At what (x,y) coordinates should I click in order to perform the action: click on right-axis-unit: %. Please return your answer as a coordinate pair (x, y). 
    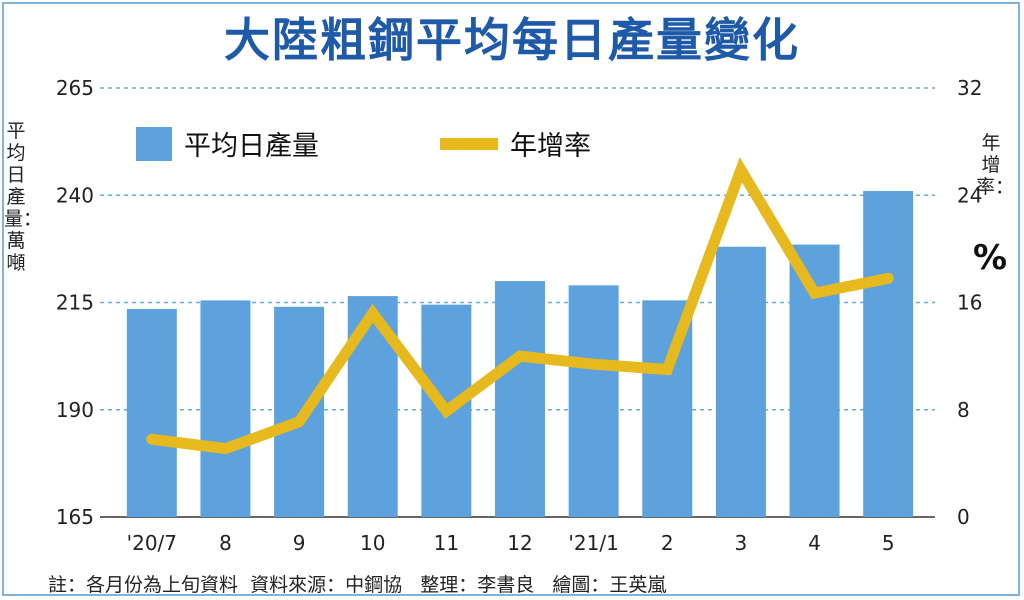
    Looking at the image, I should click on (990, 258).